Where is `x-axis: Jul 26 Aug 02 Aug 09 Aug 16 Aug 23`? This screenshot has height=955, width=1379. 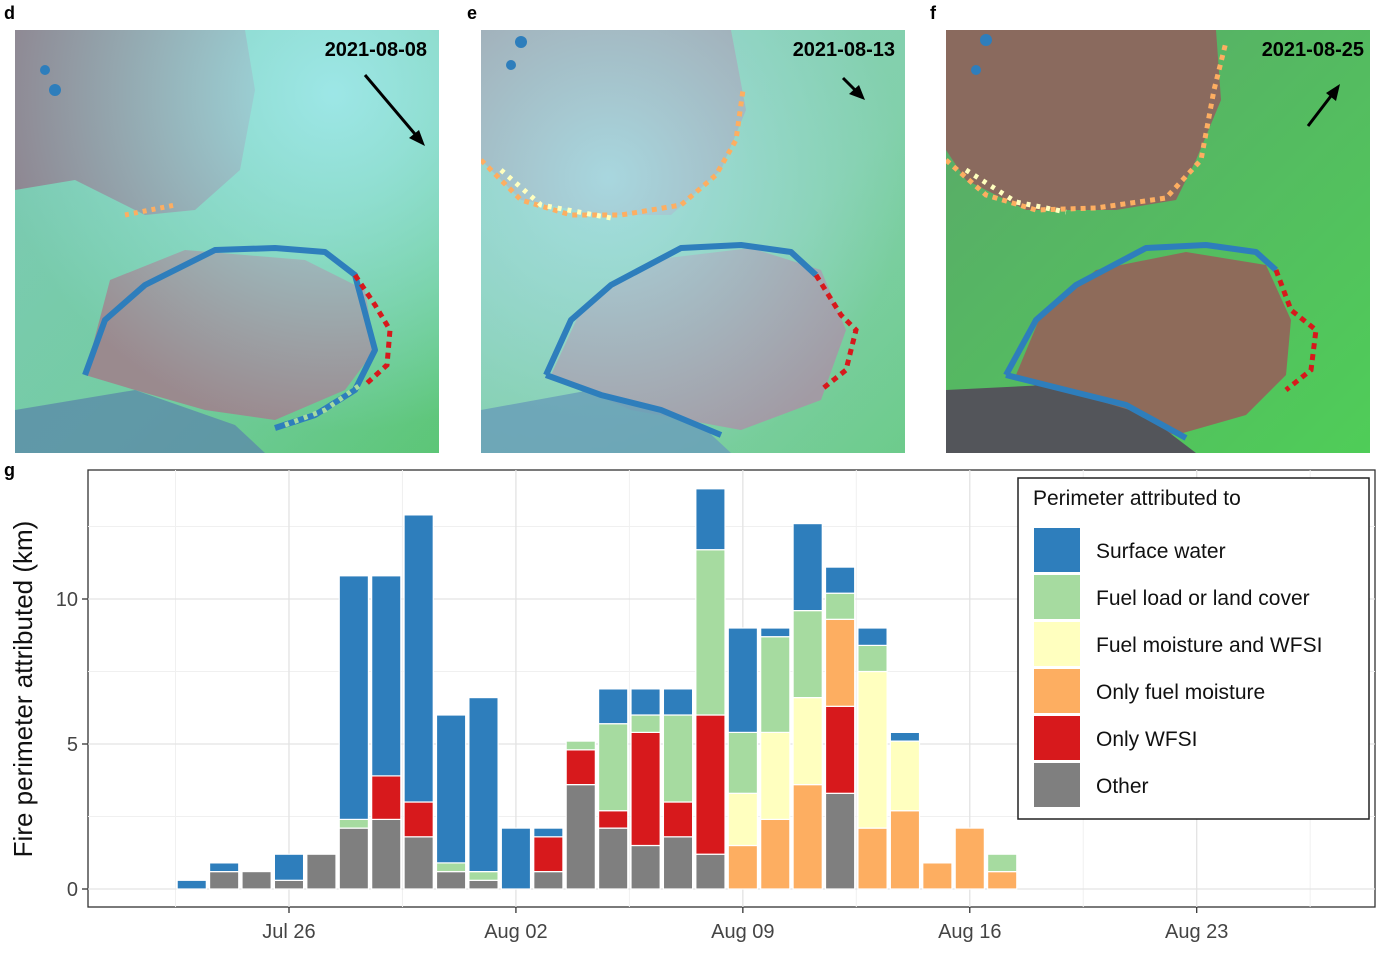
x-axis: Jul 26 Aug 02 Aug 09 Aug 16 Aug 23 is located at coordinates (745, 925).